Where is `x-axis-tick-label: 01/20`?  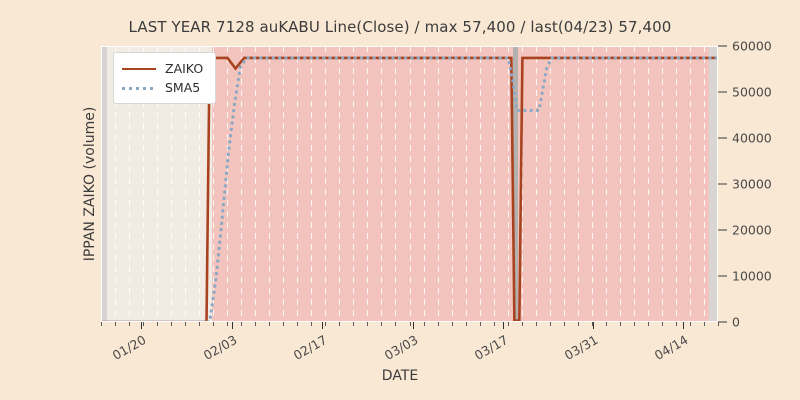
x-axis-tick-label: 01/20 is located at coordinates (129, 348).